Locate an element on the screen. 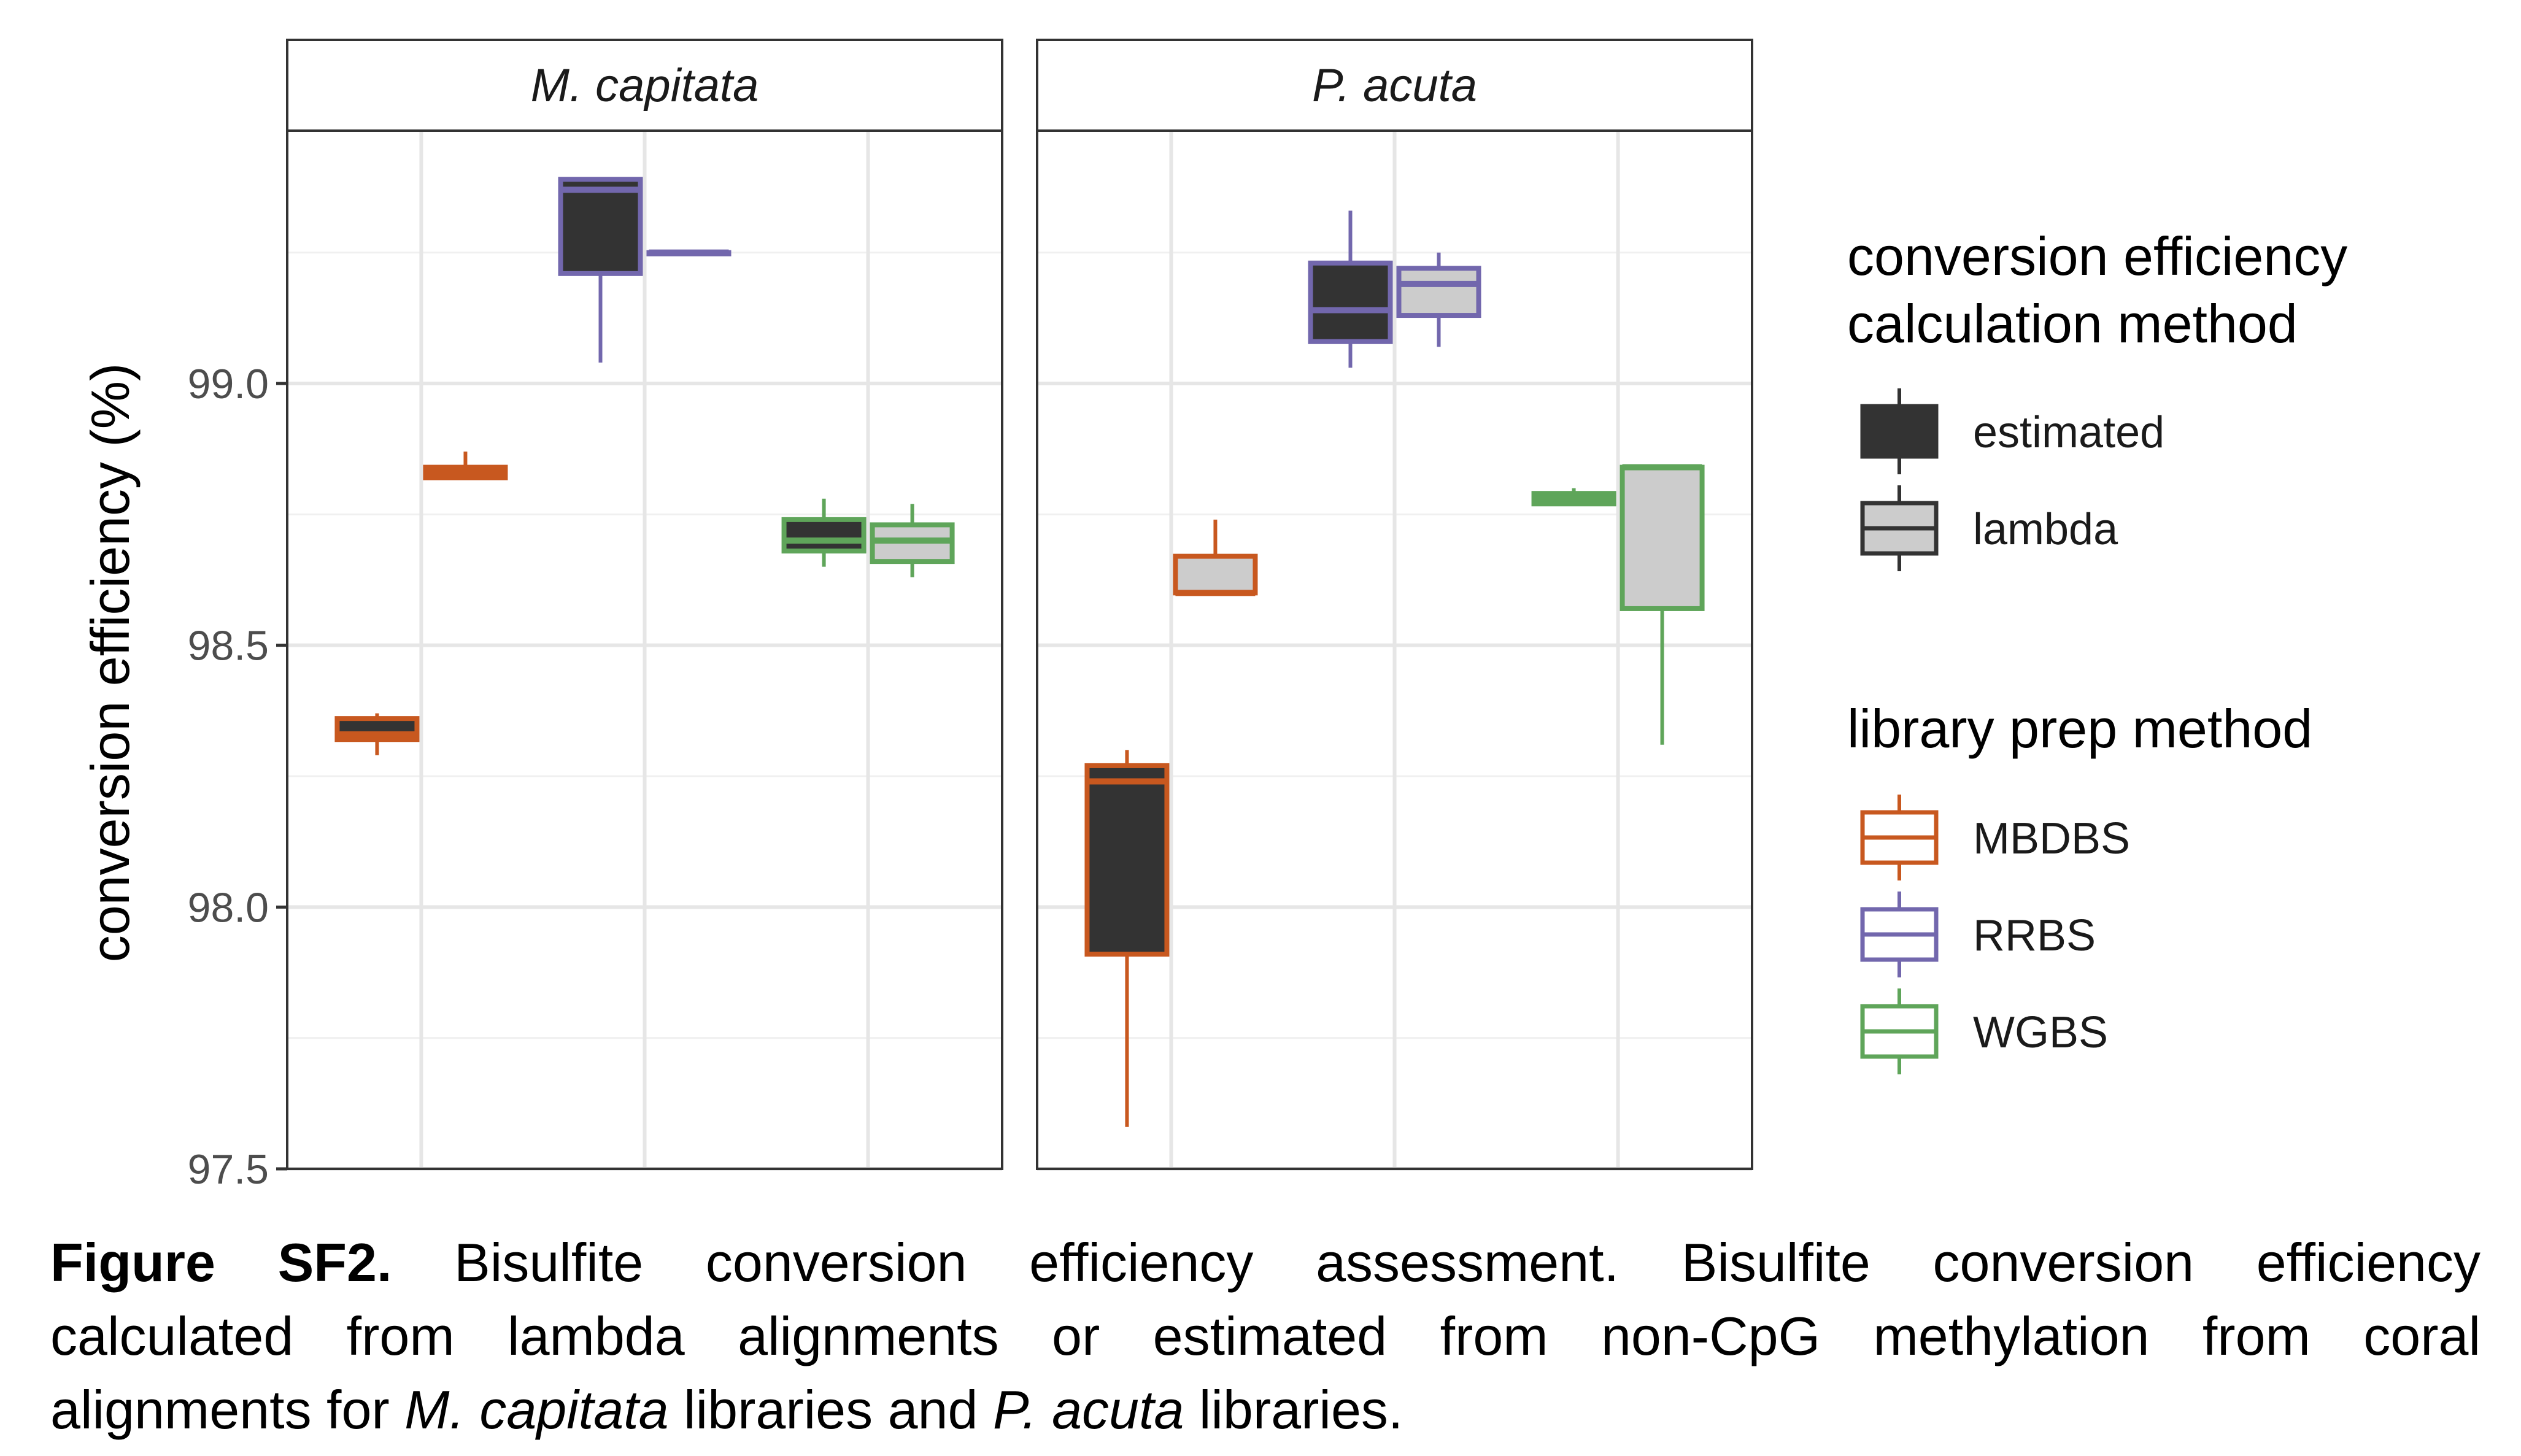 Image resolution: width=2521 pixels, height=1456 pixels. y-tick-label: 99.0 is located at coordinates (229, 384).